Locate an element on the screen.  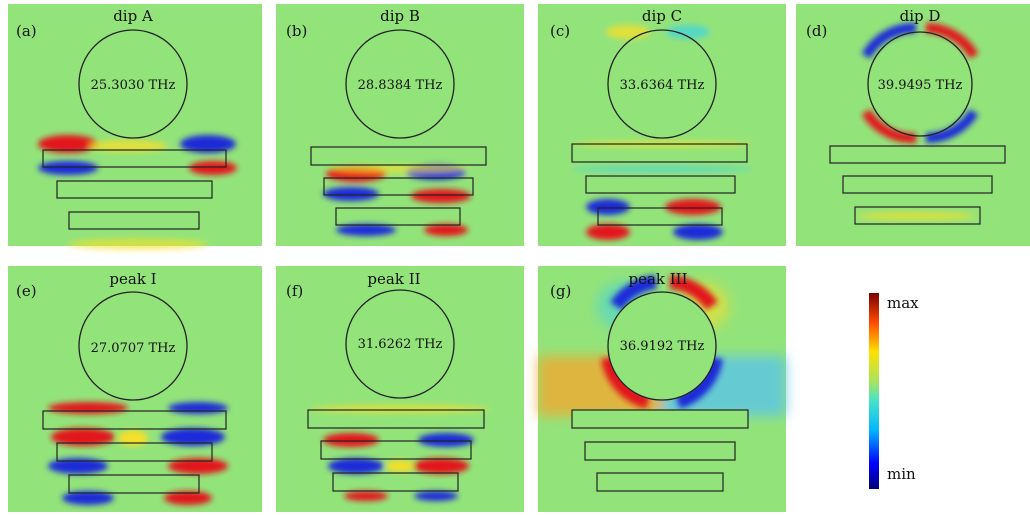
panel-title: peak III is located at coordinates (657, 279).